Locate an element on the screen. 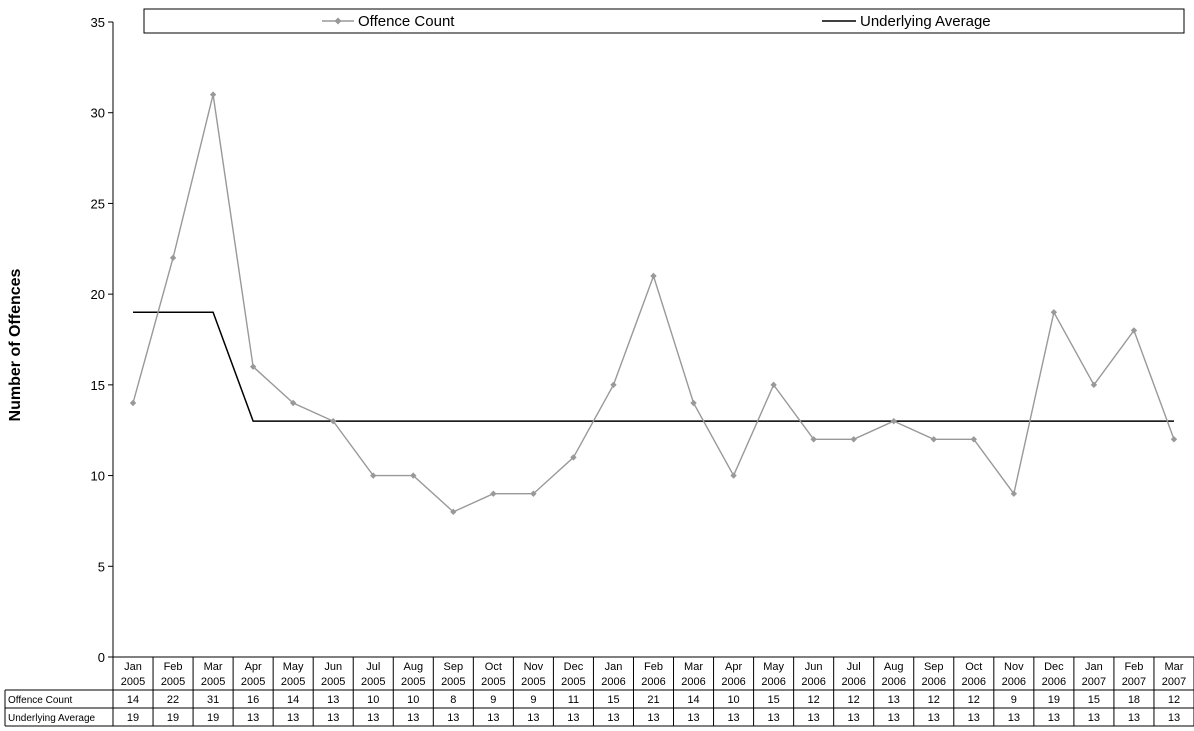 This screenshot has height=731, width=1194. x-tick-label-month: Dec is located at coordinates (574, 667).